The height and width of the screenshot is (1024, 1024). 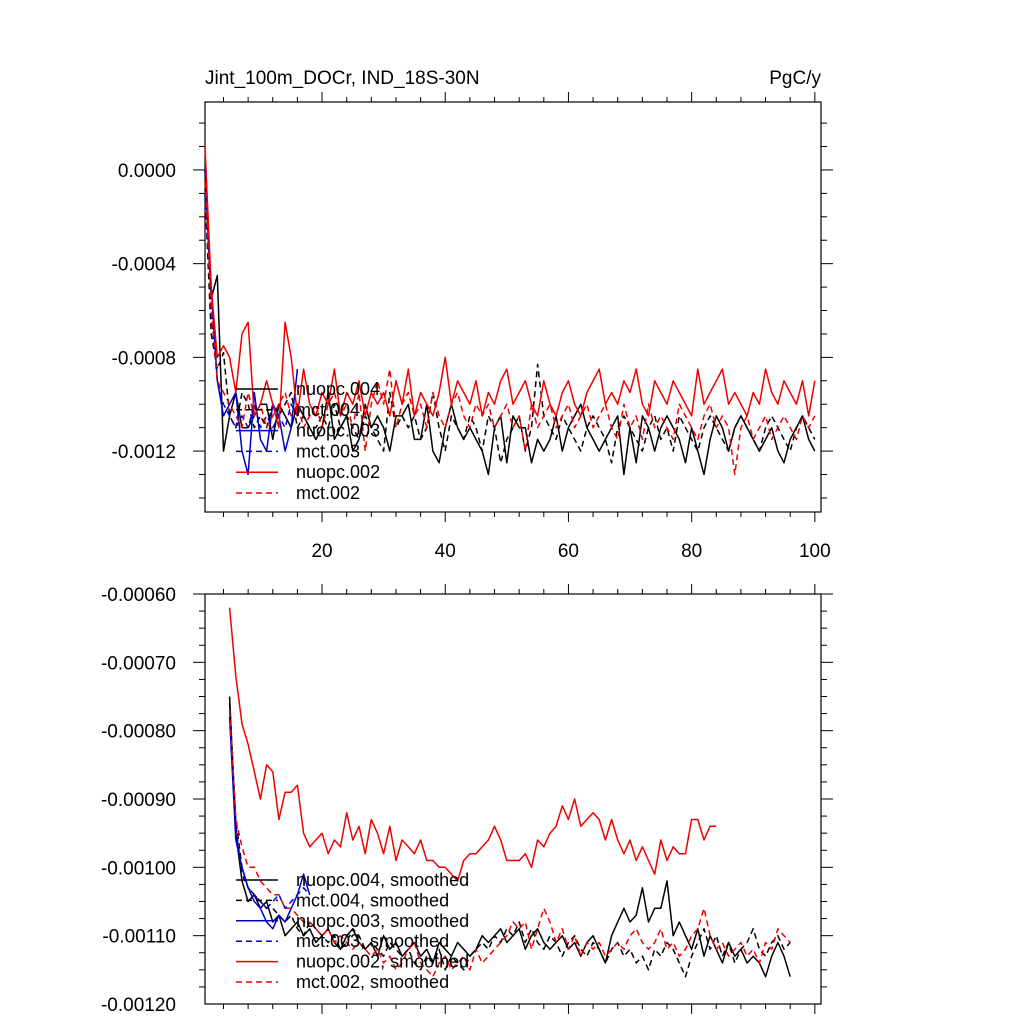 I want to click on x-tick-label: 100, so click(x=815, y=551).